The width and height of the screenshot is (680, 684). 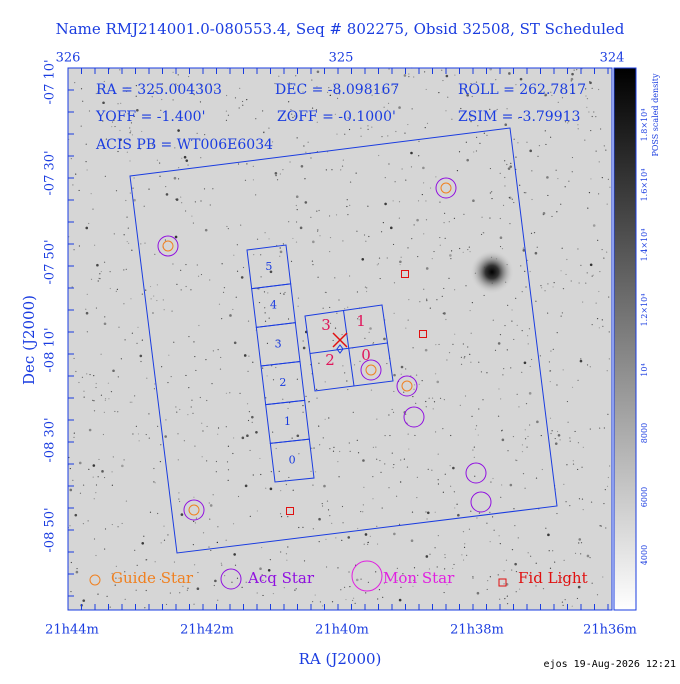 I want to click on chip-label: 3, so click(x=326, y=325).